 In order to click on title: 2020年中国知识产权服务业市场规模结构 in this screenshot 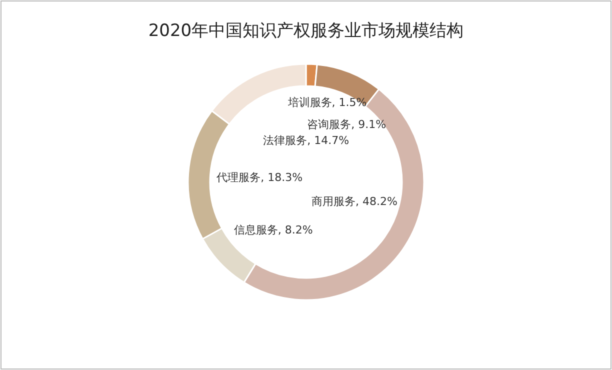, I will do `click(306, 31)`.